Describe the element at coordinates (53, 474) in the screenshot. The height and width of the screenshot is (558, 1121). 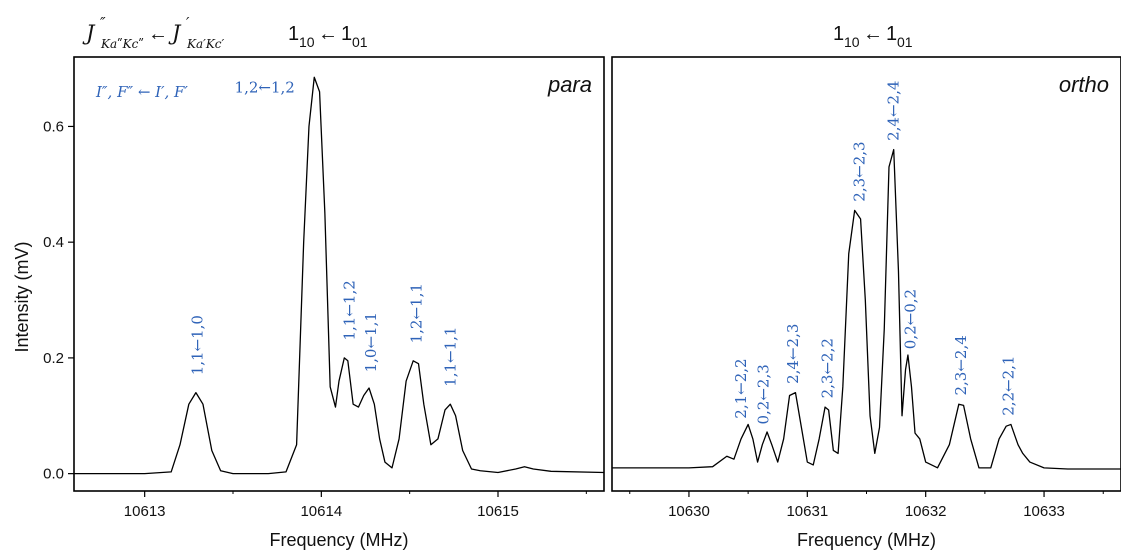
I see `y-tick-label: 0.0` at that location.